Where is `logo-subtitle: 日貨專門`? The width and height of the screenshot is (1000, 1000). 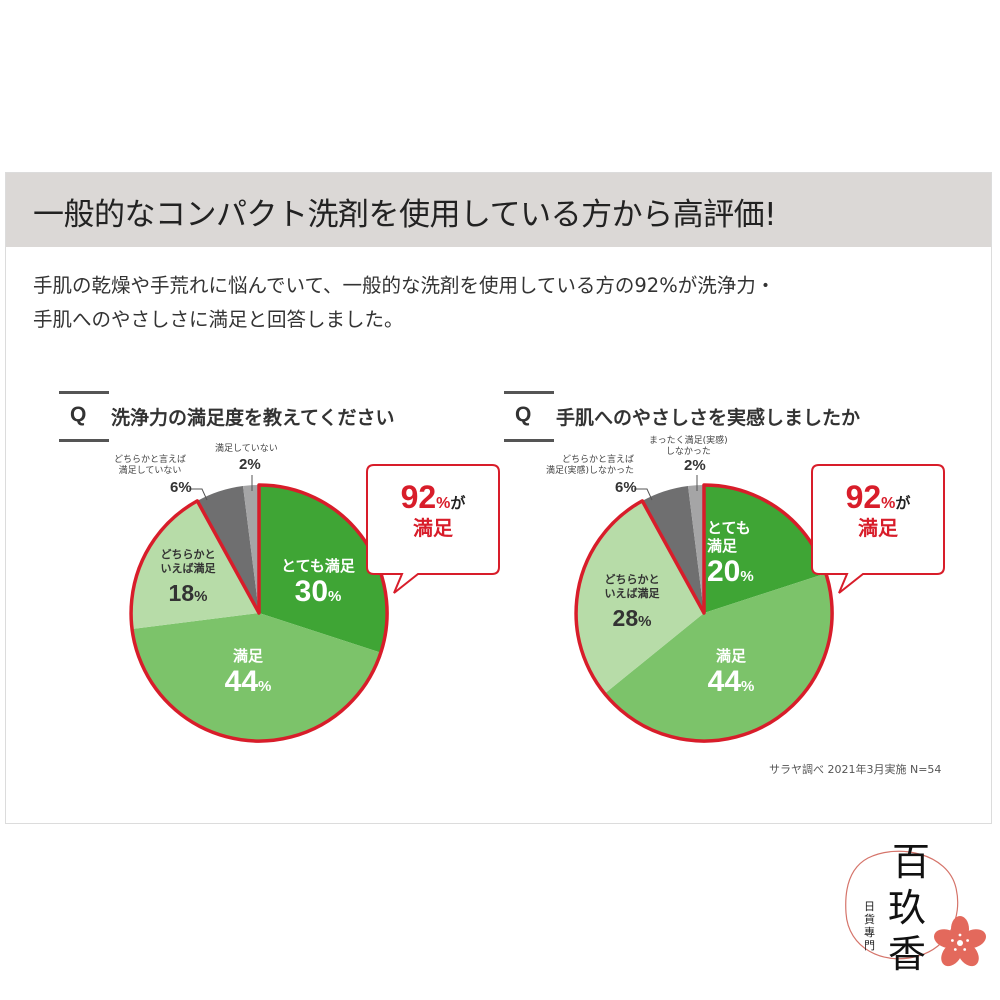 logo-subtitle: 日貨專門 is located at coordinates (869, 926).